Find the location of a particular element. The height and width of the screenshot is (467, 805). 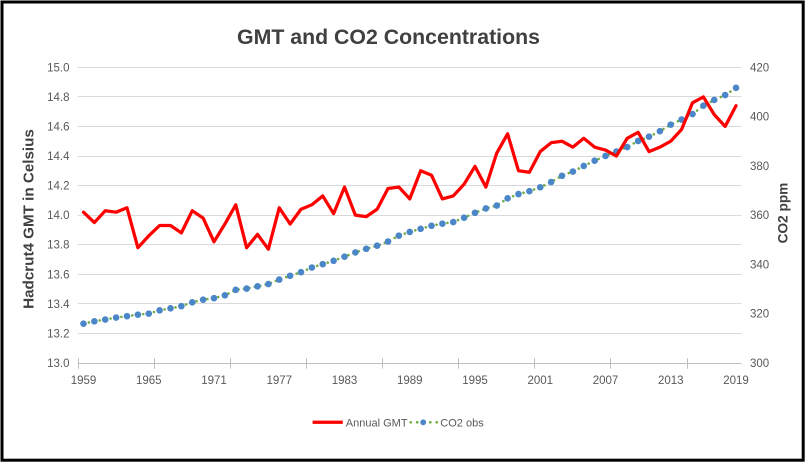

svg-text: 14.0 is located at coordinates (58, 216).